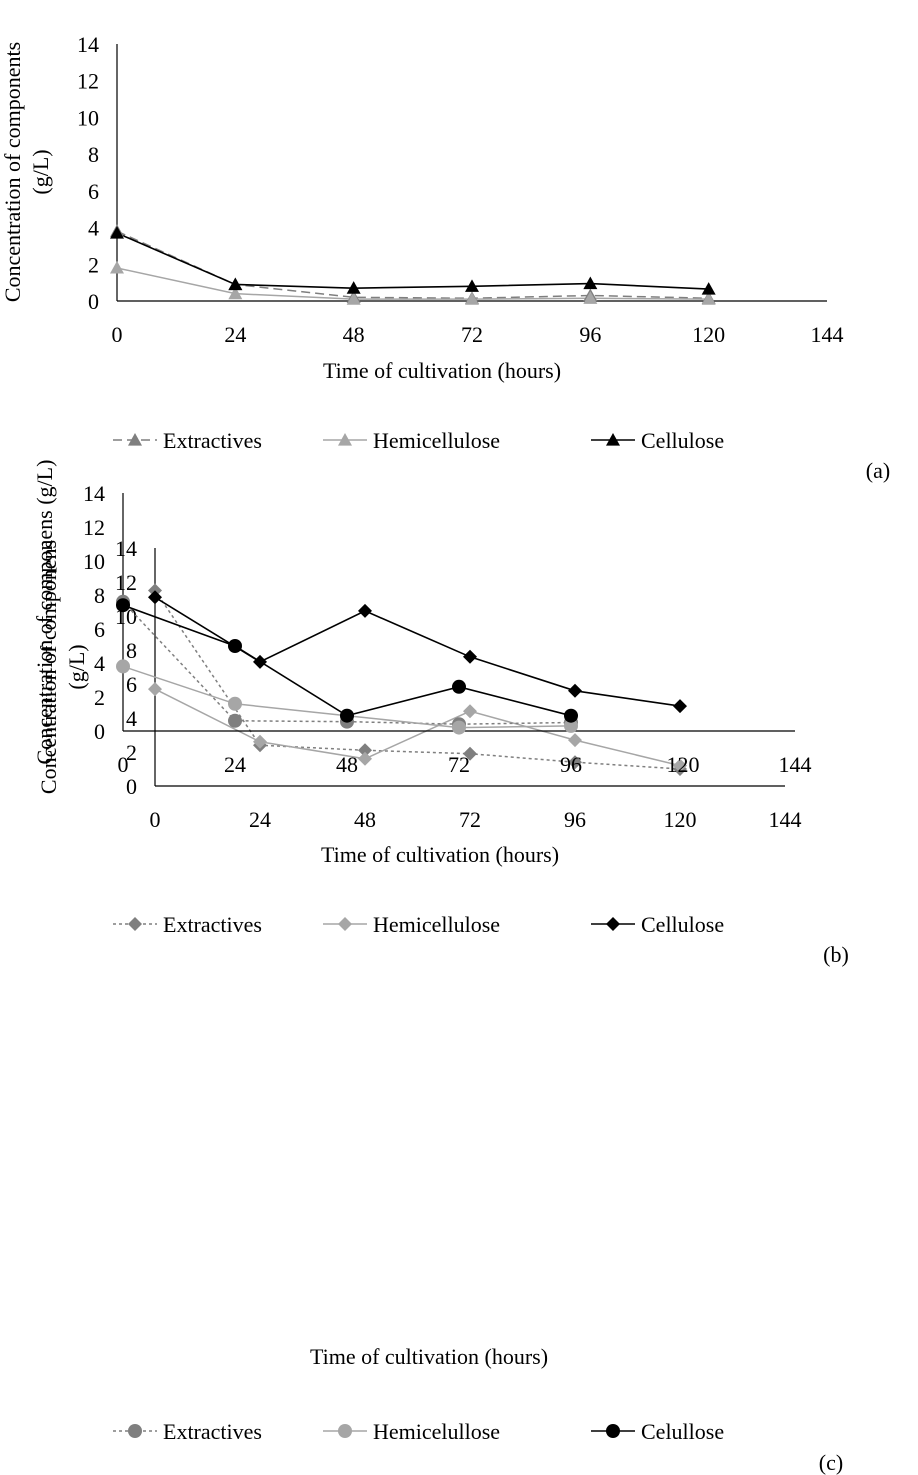  What do you see at coordinates (345, 924) in the screenshot?
I see `legend-marker-hemicellulose` at bounding box center [345, 924].